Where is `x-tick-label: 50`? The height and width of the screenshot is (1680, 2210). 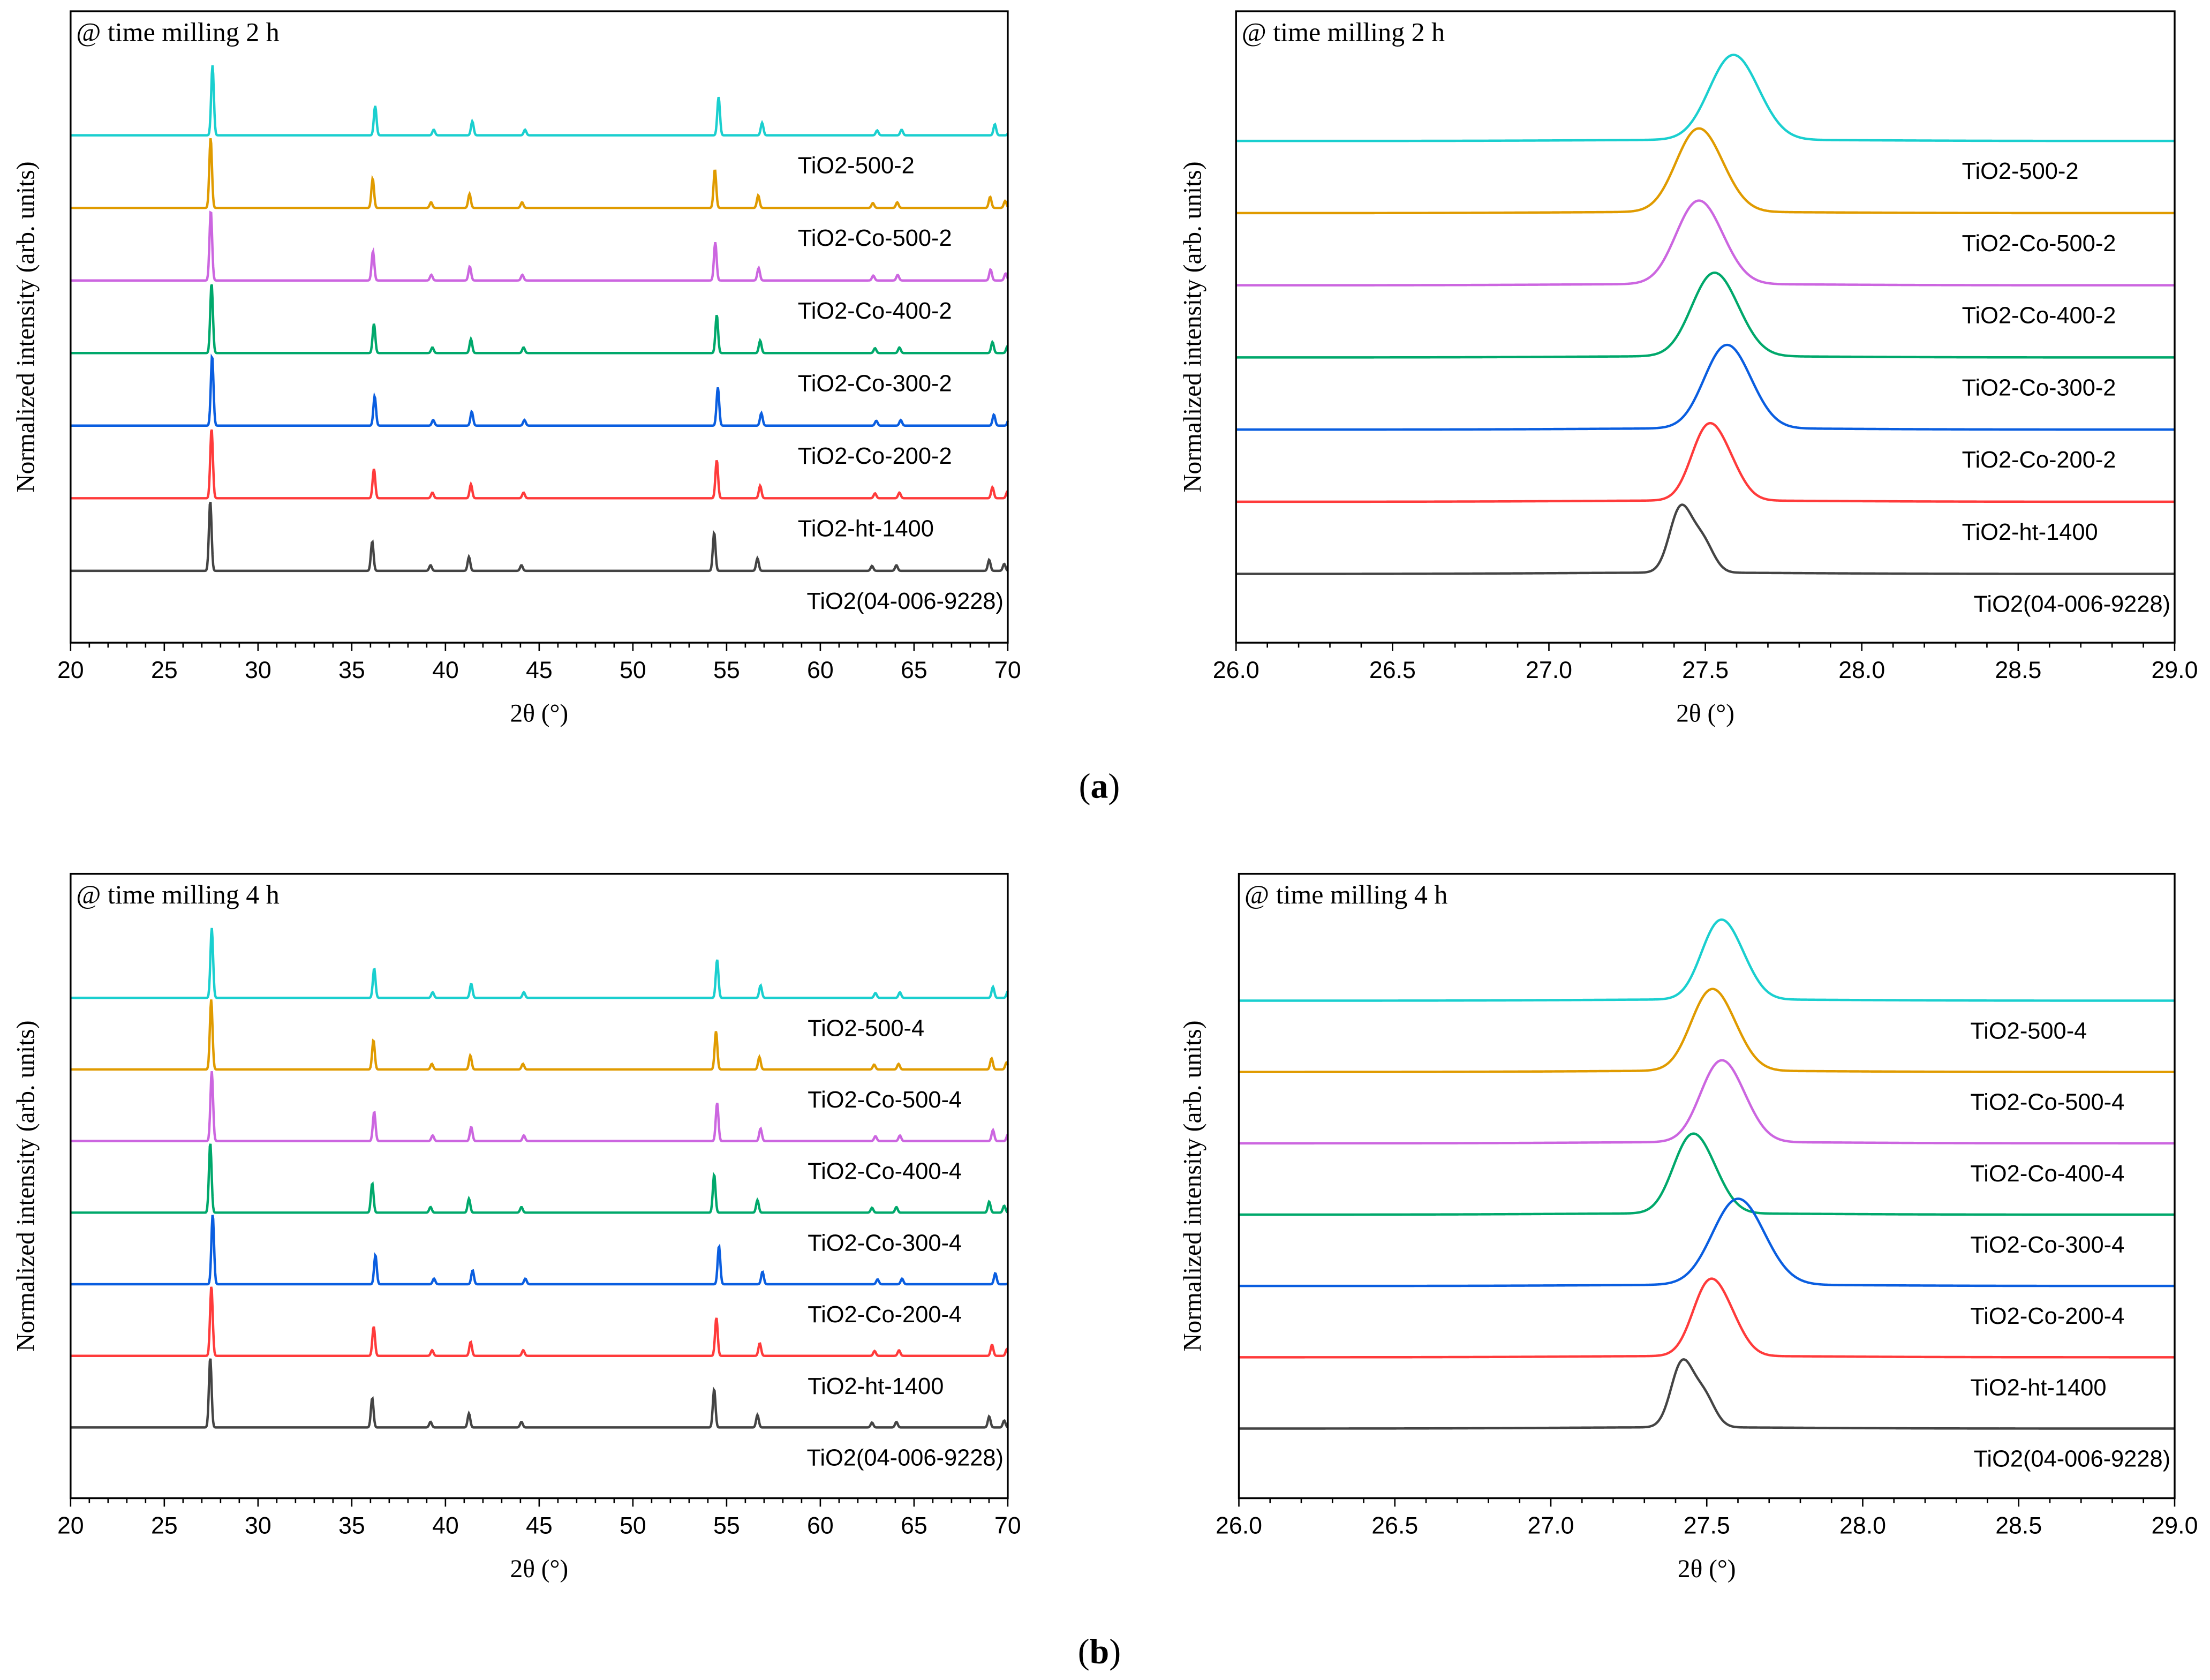
x-tick-label: 50 is located at coordinates (633, 670).